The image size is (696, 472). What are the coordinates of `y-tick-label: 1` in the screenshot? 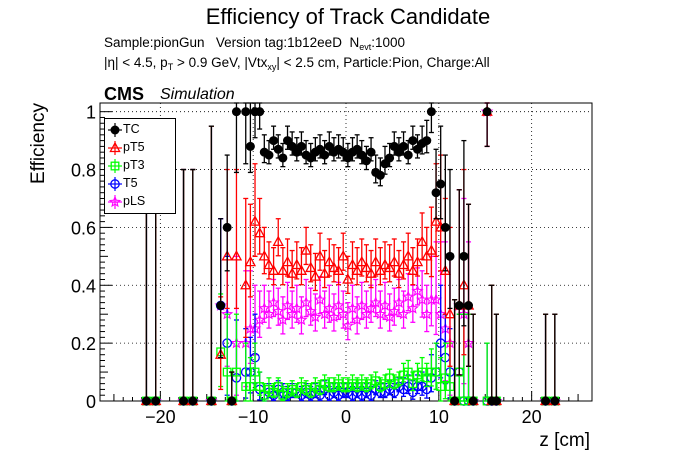 It's located at (91, 113).